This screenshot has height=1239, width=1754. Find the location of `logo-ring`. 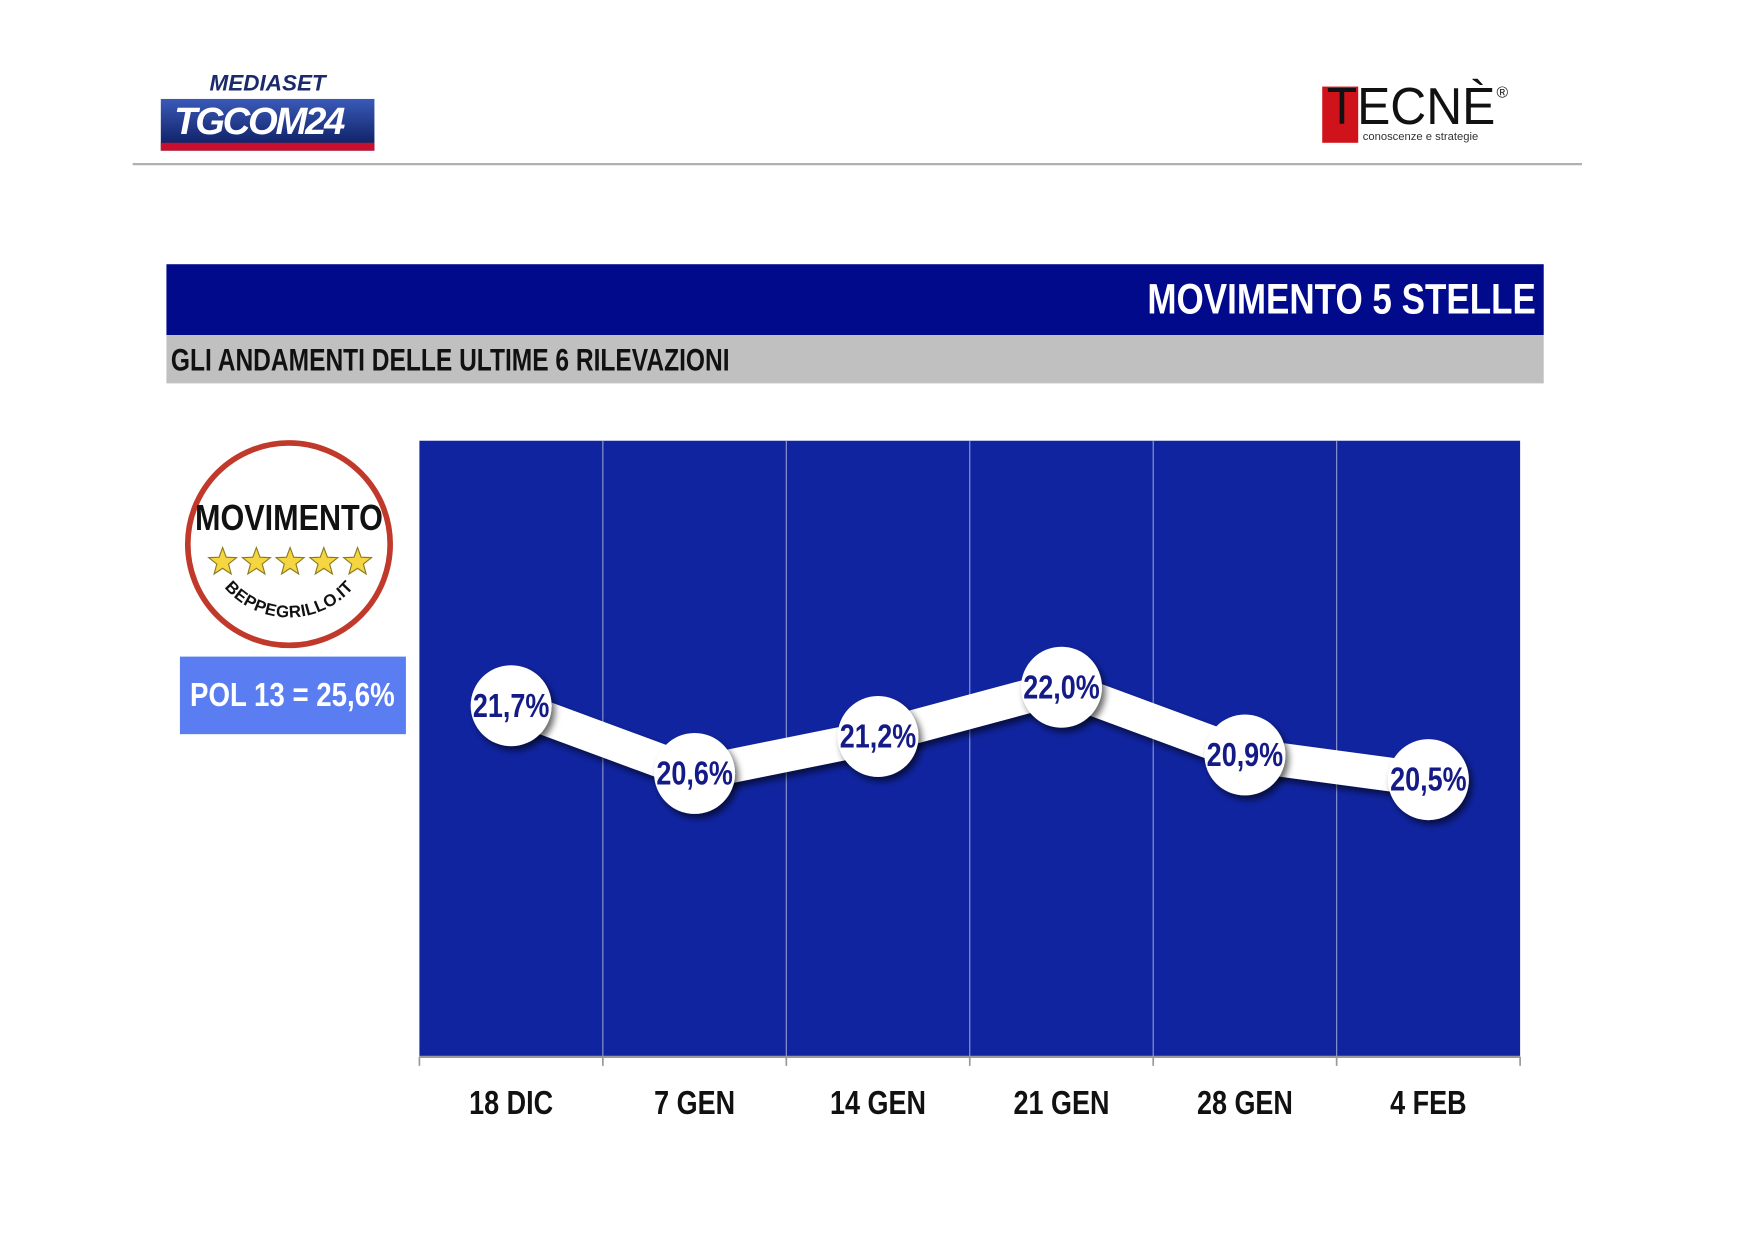

logo-ring is located at coordinates (288, 544).